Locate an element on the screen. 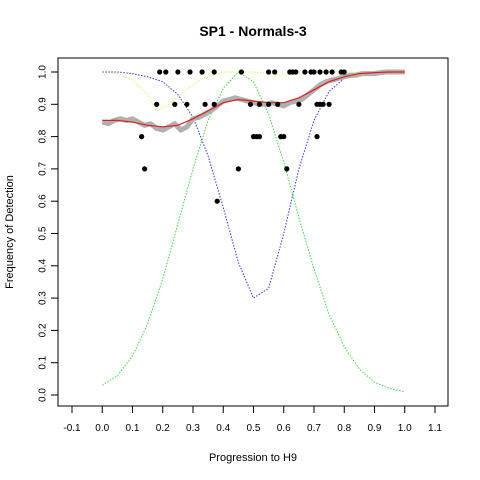 This screenshot has height=480, width=480. red-fit-curve is located at coordinates (253, 99).